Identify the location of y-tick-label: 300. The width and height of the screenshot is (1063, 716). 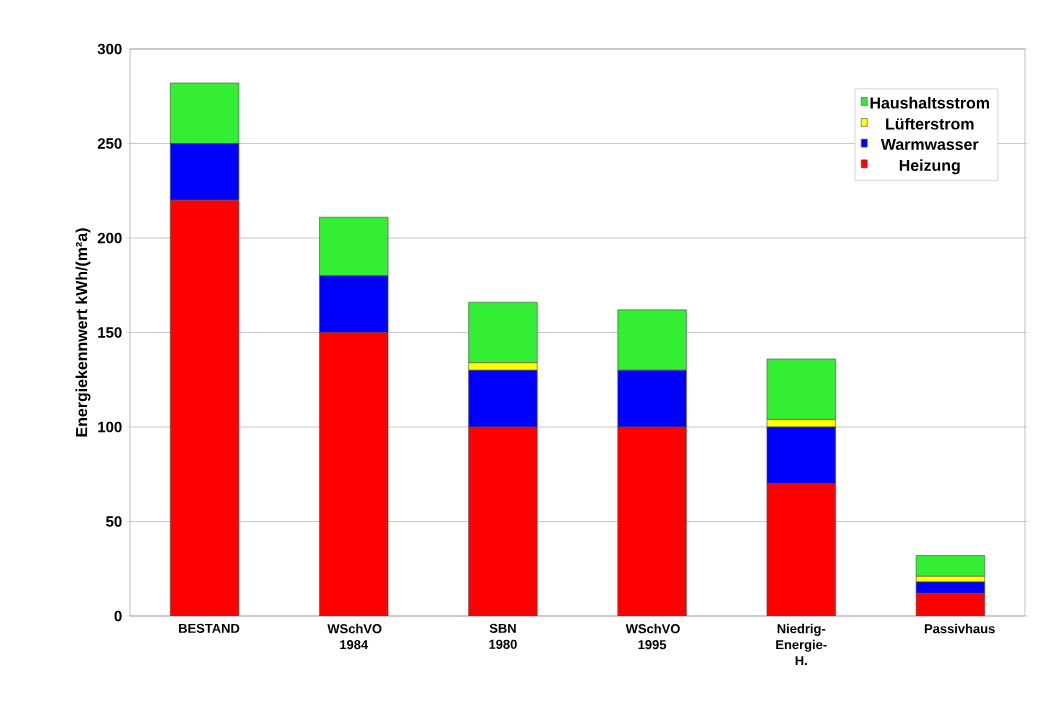
(109, 49).